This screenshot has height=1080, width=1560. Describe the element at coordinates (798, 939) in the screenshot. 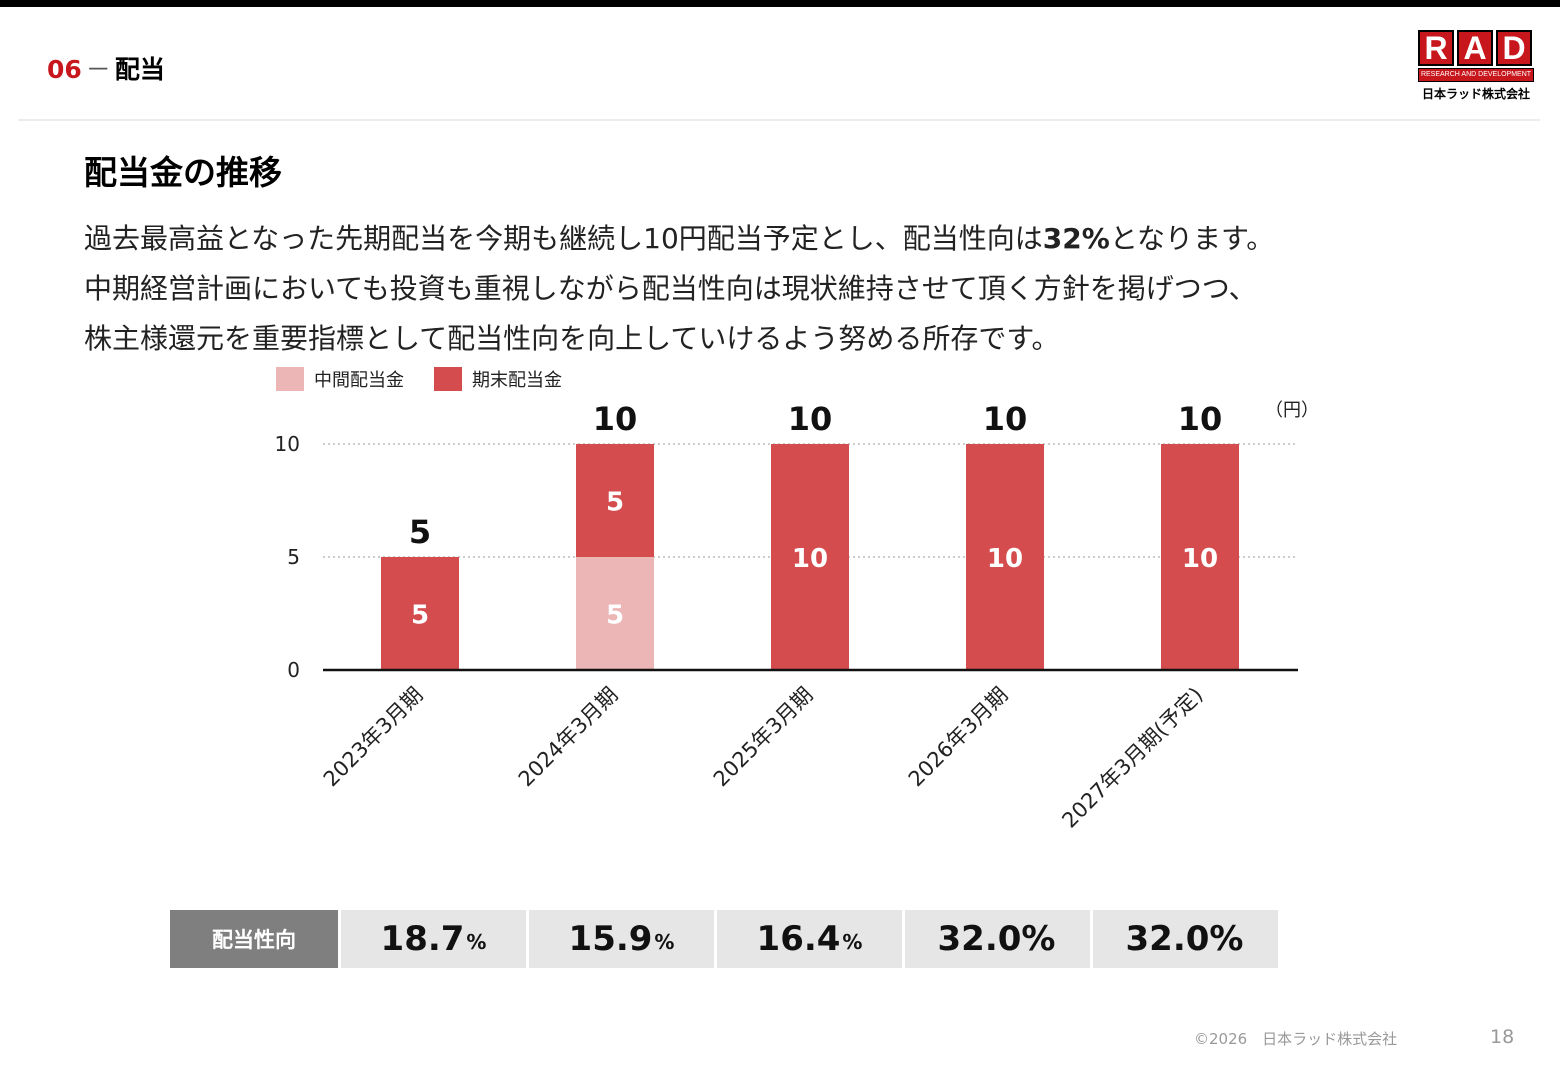

I see `payout-ratio-value: 16.4` at that location.